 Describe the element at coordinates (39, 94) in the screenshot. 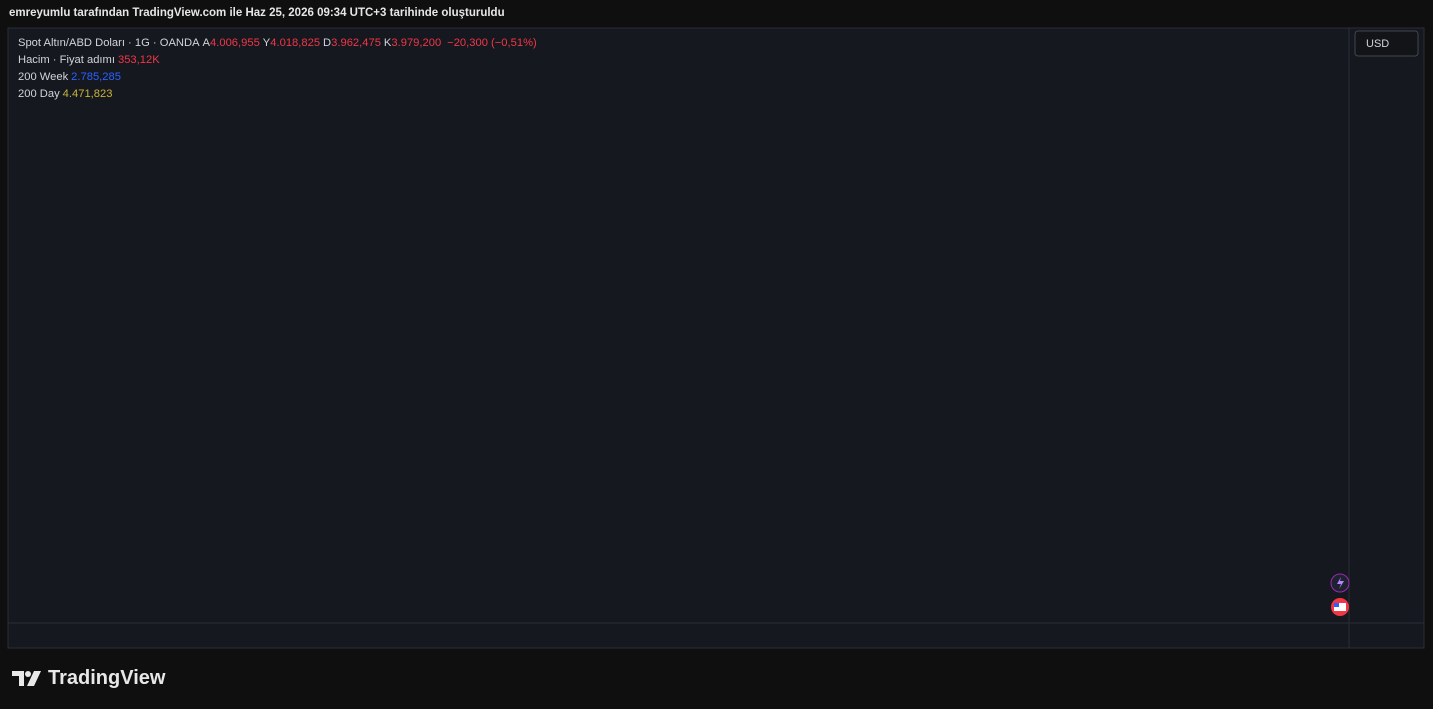

I see `ma-name: 200 Day` at that location.